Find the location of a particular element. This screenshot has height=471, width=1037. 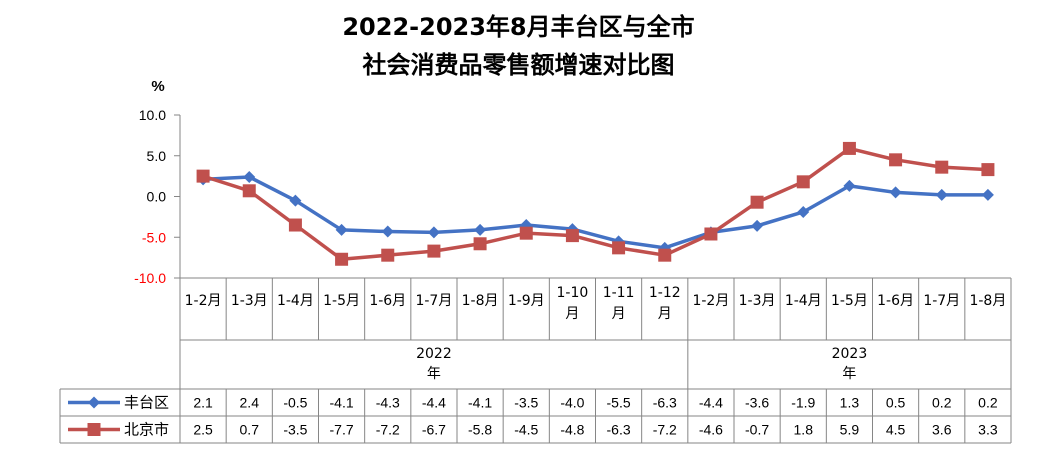

category-label: 1-10 is located at coordinates (573, 293).